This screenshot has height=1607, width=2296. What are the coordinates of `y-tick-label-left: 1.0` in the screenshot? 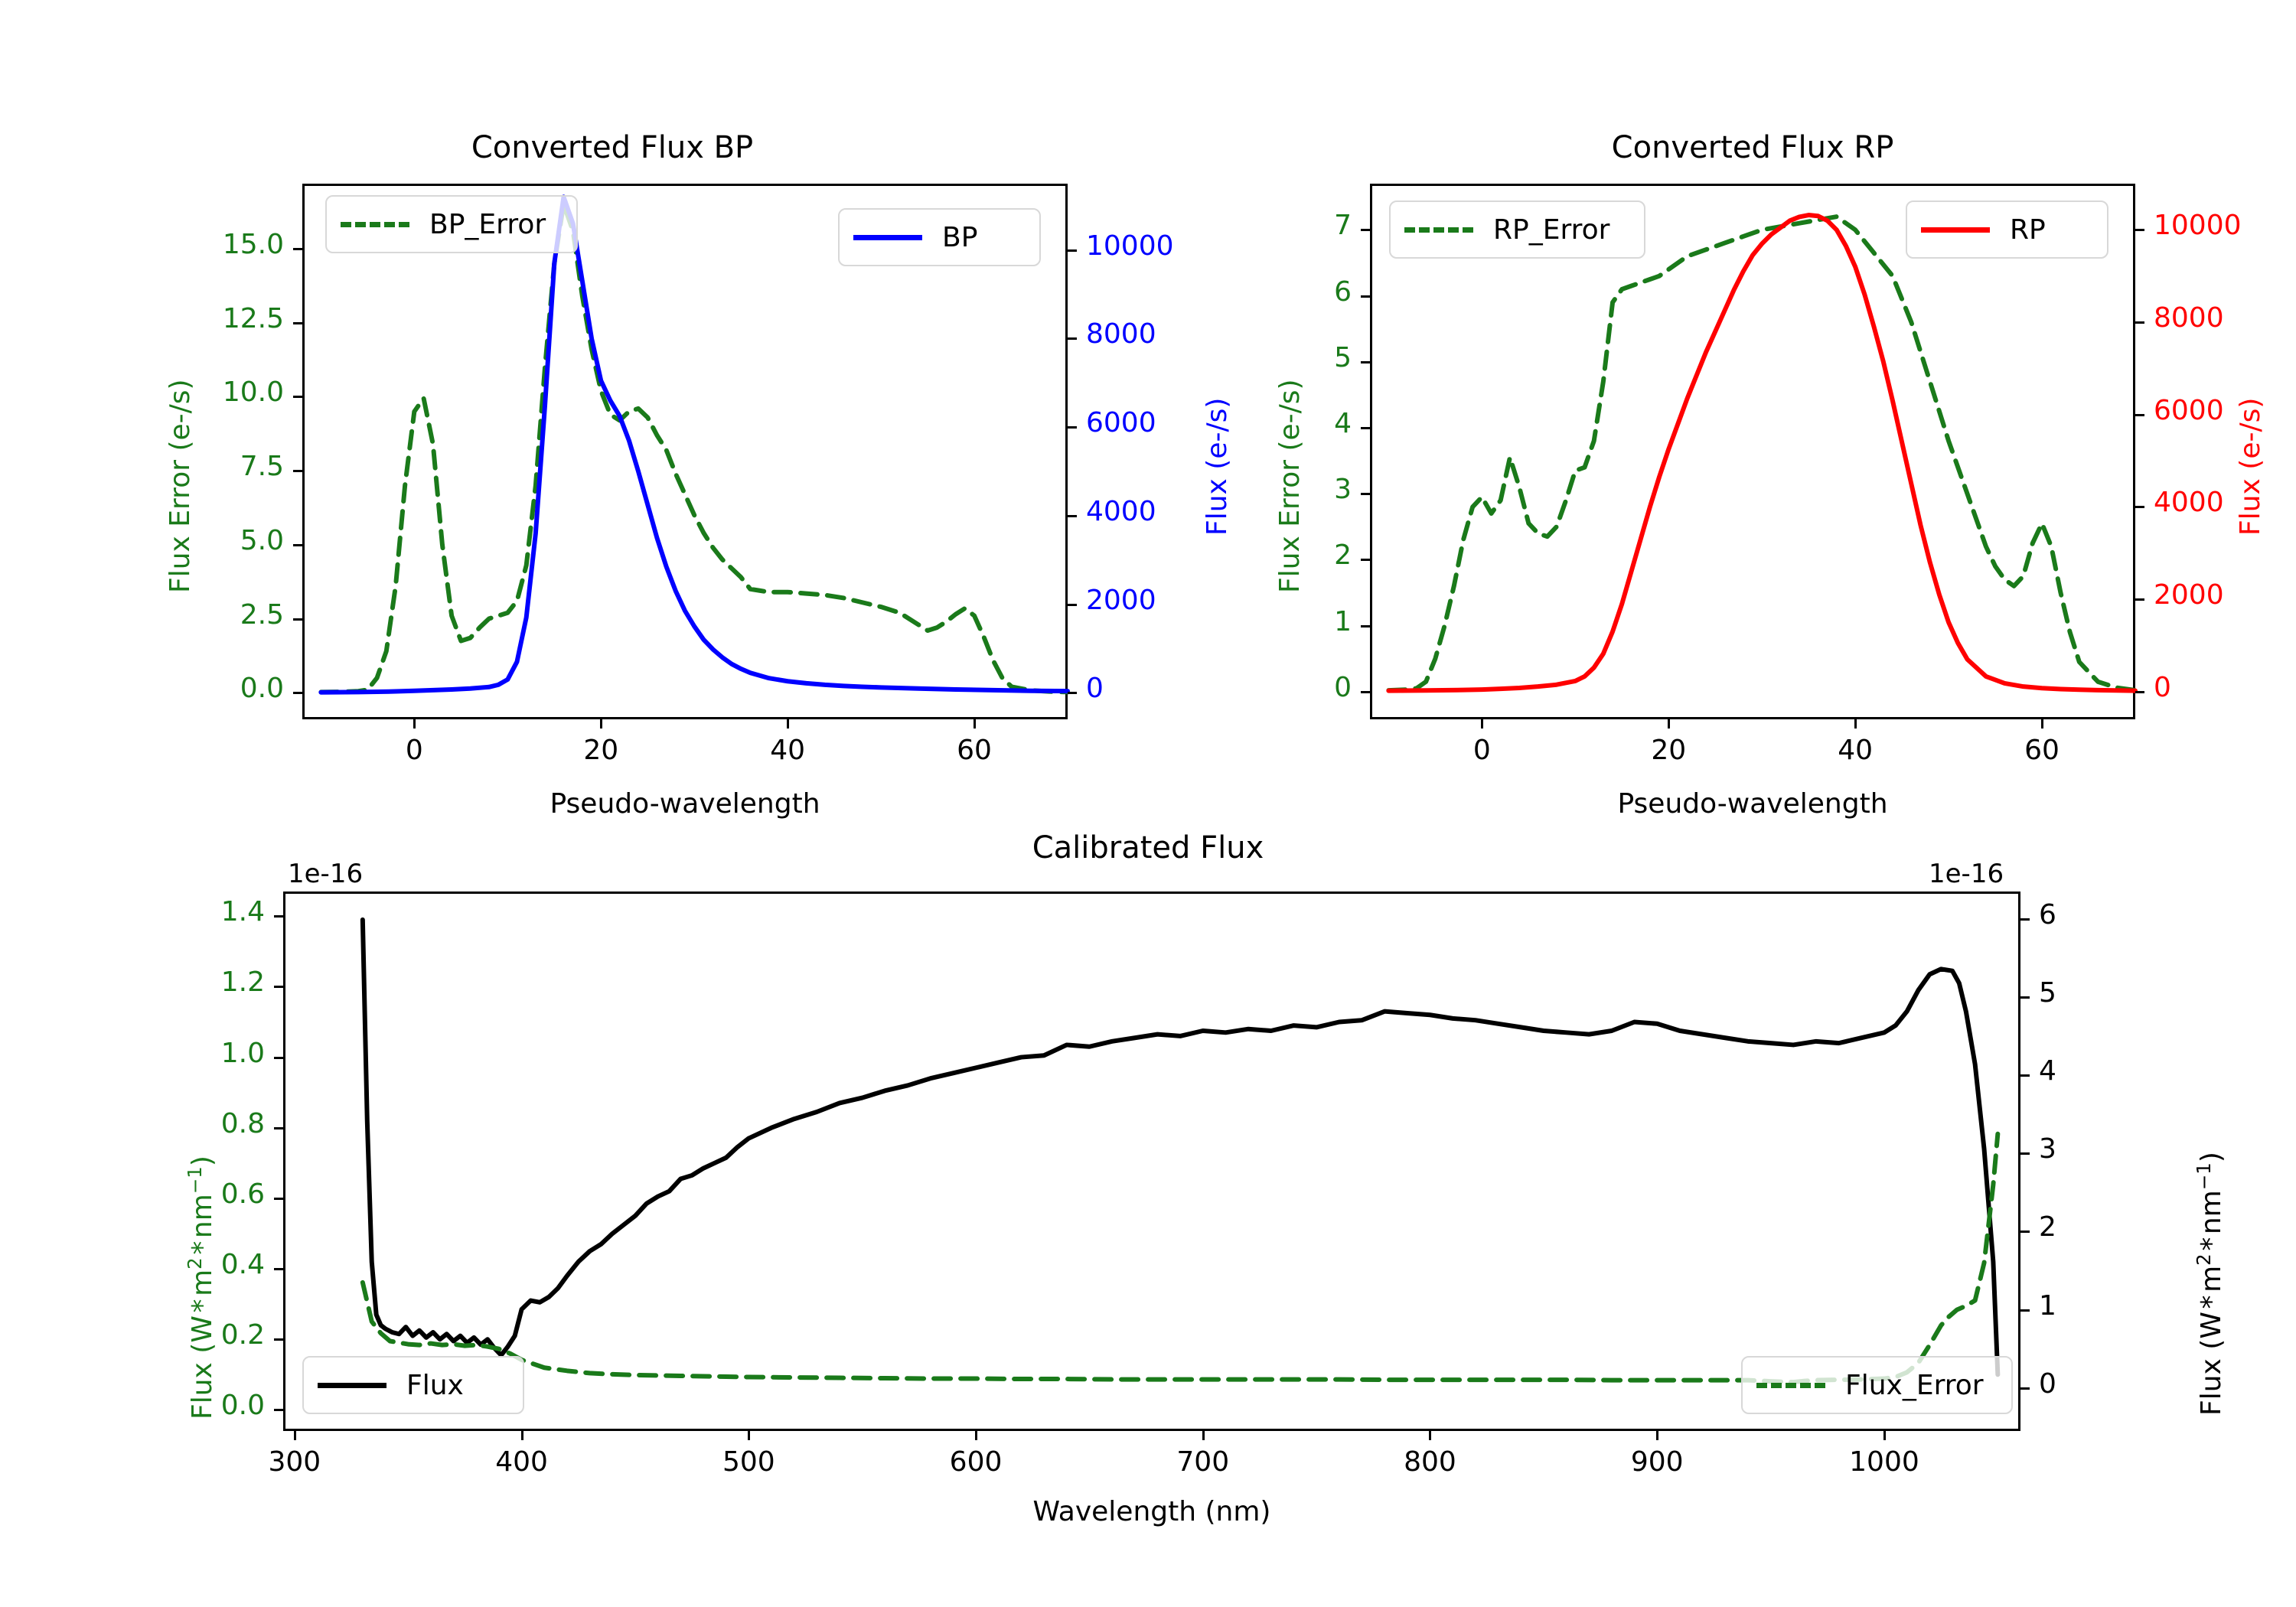 It's located at (242, 1053).